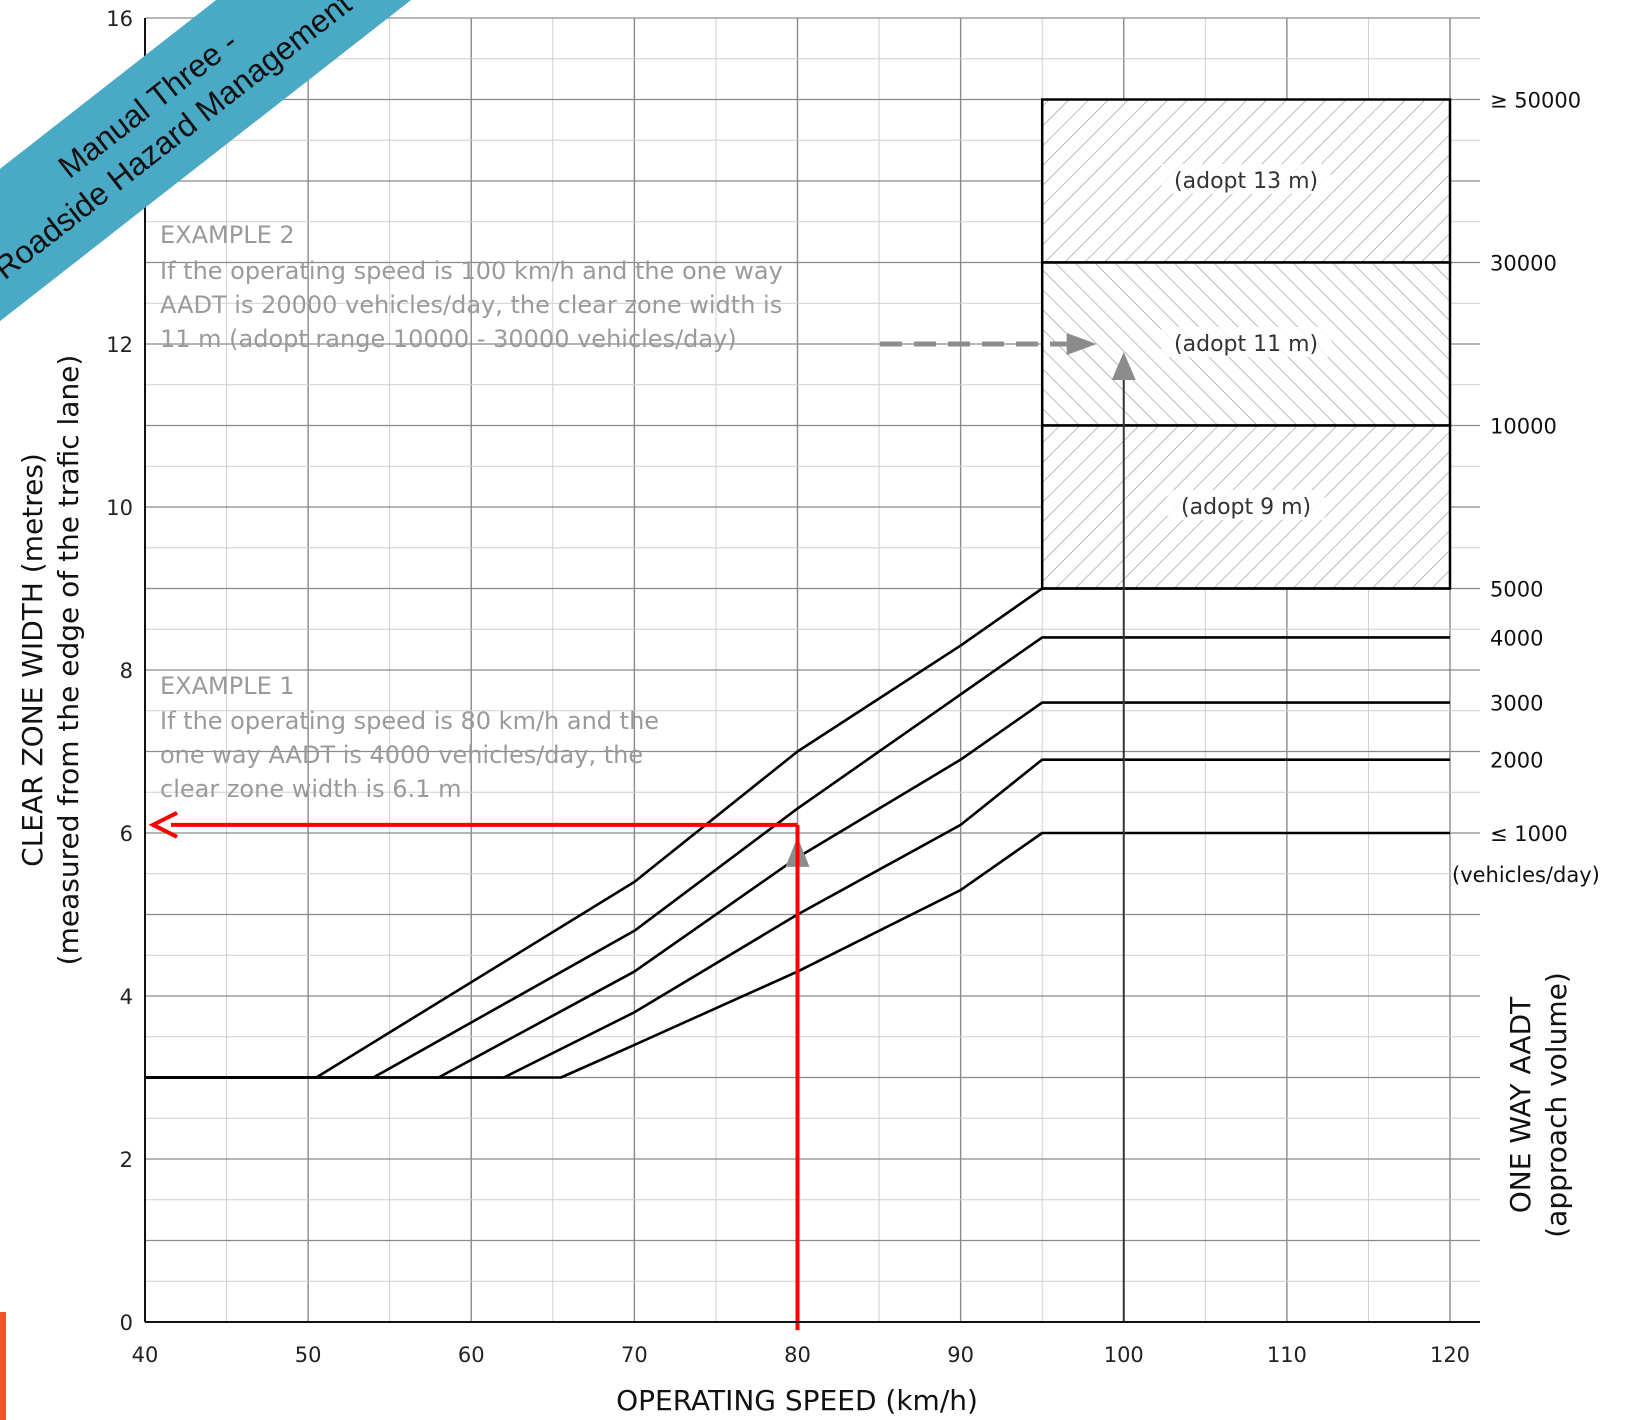 The width and height of the screenshot is (1640, 1420). Describe the element at coordinates (797, 1355) in the screenshot. I see `x-tick-label: 80` at that location.